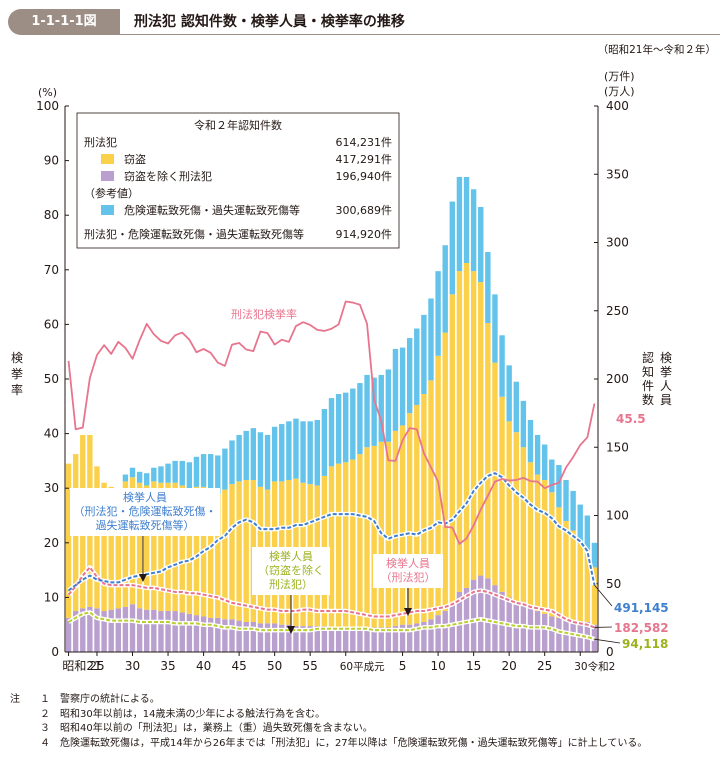 The width and height of the screenshot is (728, 768). I want to click on note-number: １, so click(45, 699).